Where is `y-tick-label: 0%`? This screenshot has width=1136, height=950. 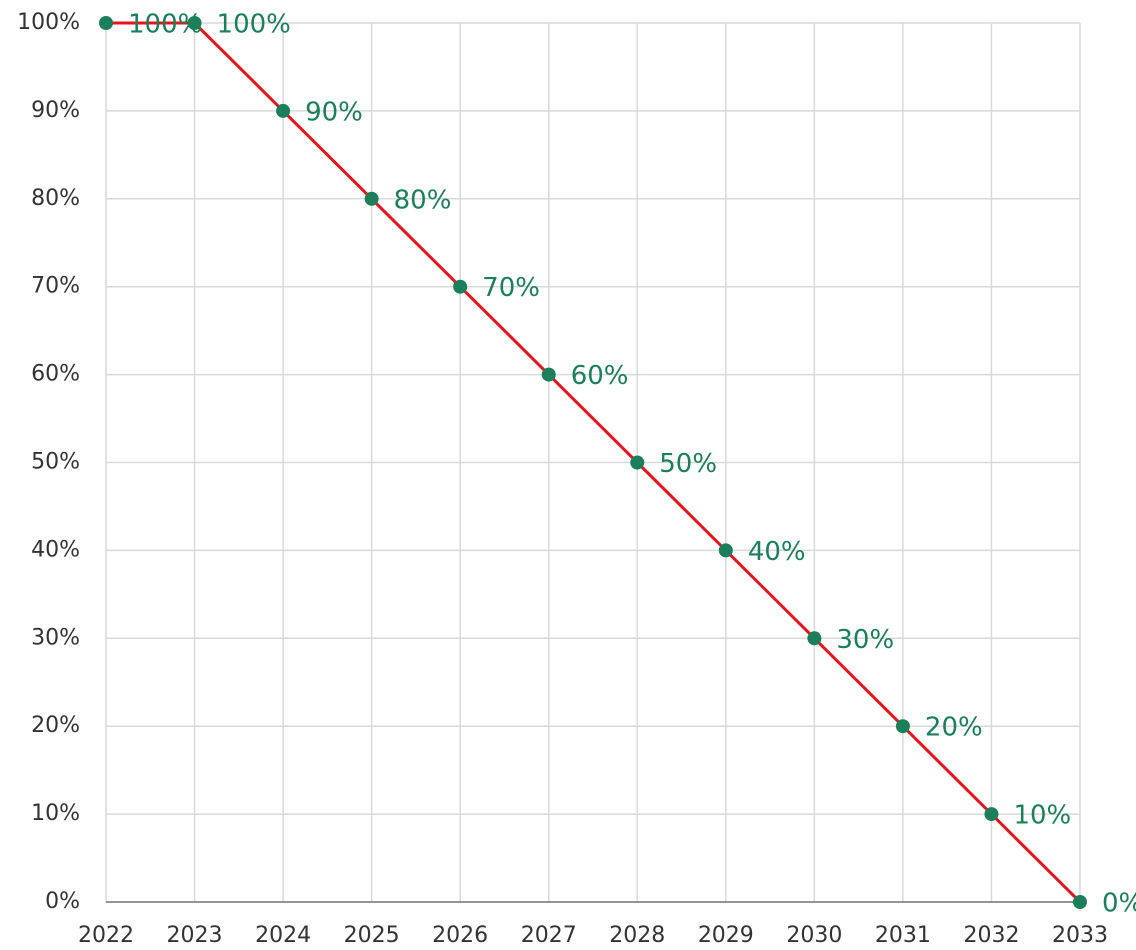
y-tick-label: 0% is located at coordinates (62, 901).